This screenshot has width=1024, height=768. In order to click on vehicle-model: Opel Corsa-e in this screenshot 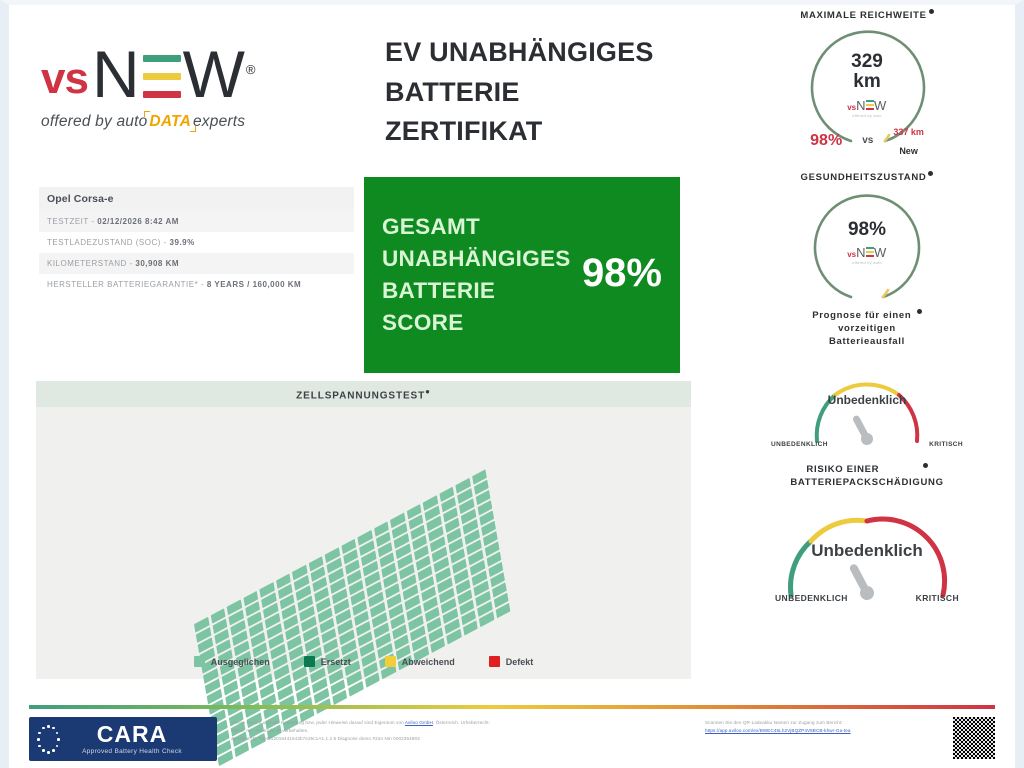, I will do `click(196, 199)`.